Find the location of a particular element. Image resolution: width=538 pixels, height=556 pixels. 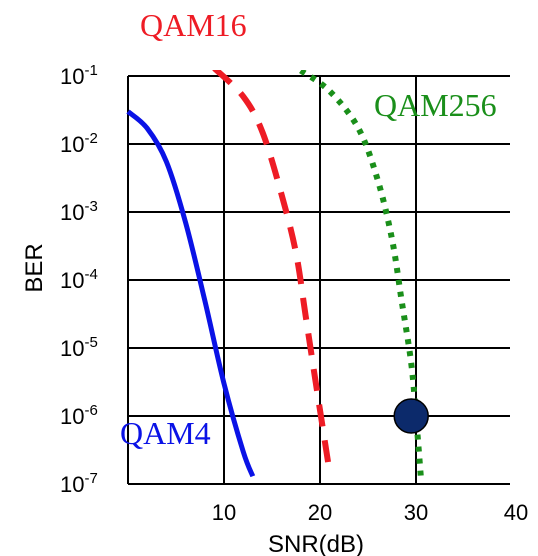

y-tick-label: 10⁻⁴ is located at coordinates (79, 279).